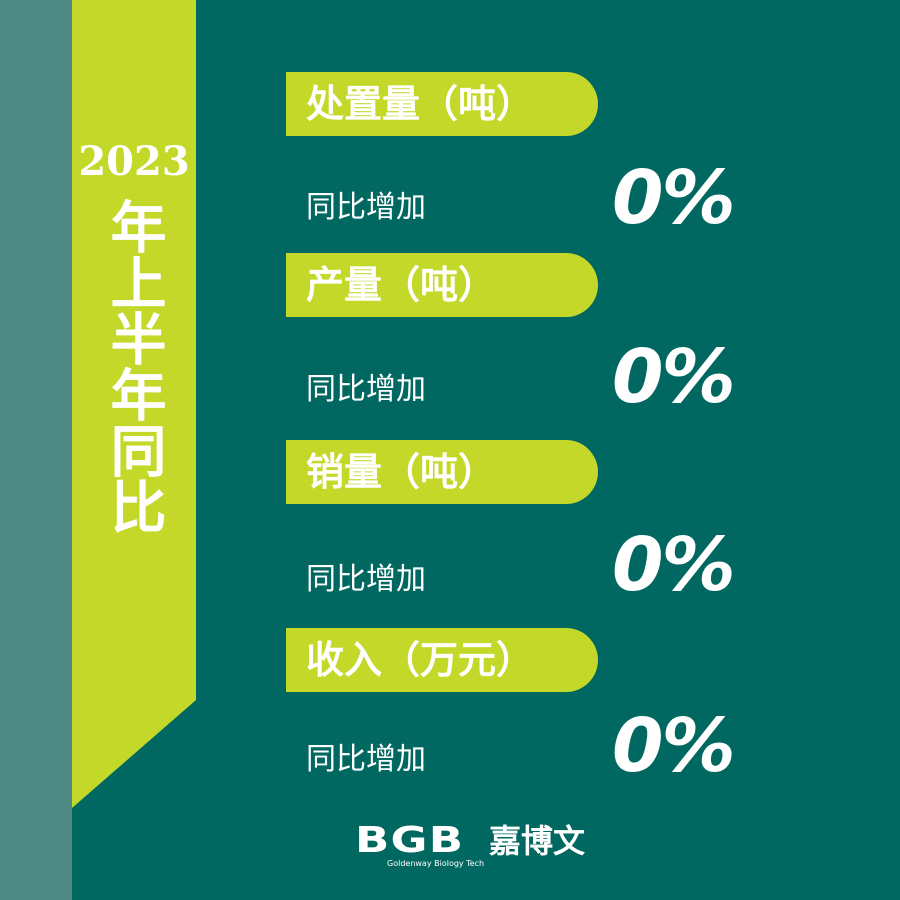  I want to click on metric-label: 产量（吨）, so click(442, 285).